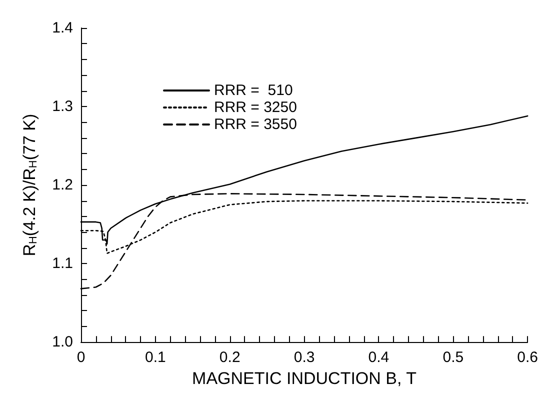  What do you see at coordinates (81, 357) in the screenshot?
I see `x-tick-label: 0` at bounding box center [81, 357].